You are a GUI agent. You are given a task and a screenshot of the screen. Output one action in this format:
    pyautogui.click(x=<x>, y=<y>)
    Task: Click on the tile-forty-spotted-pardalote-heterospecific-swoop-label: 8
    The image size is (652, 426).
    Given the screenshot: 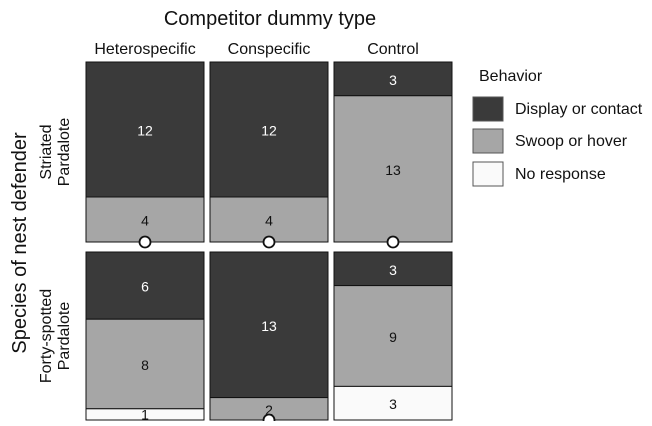 What is the action you would take?
    pyautogui.click(x=145, y=365)
    